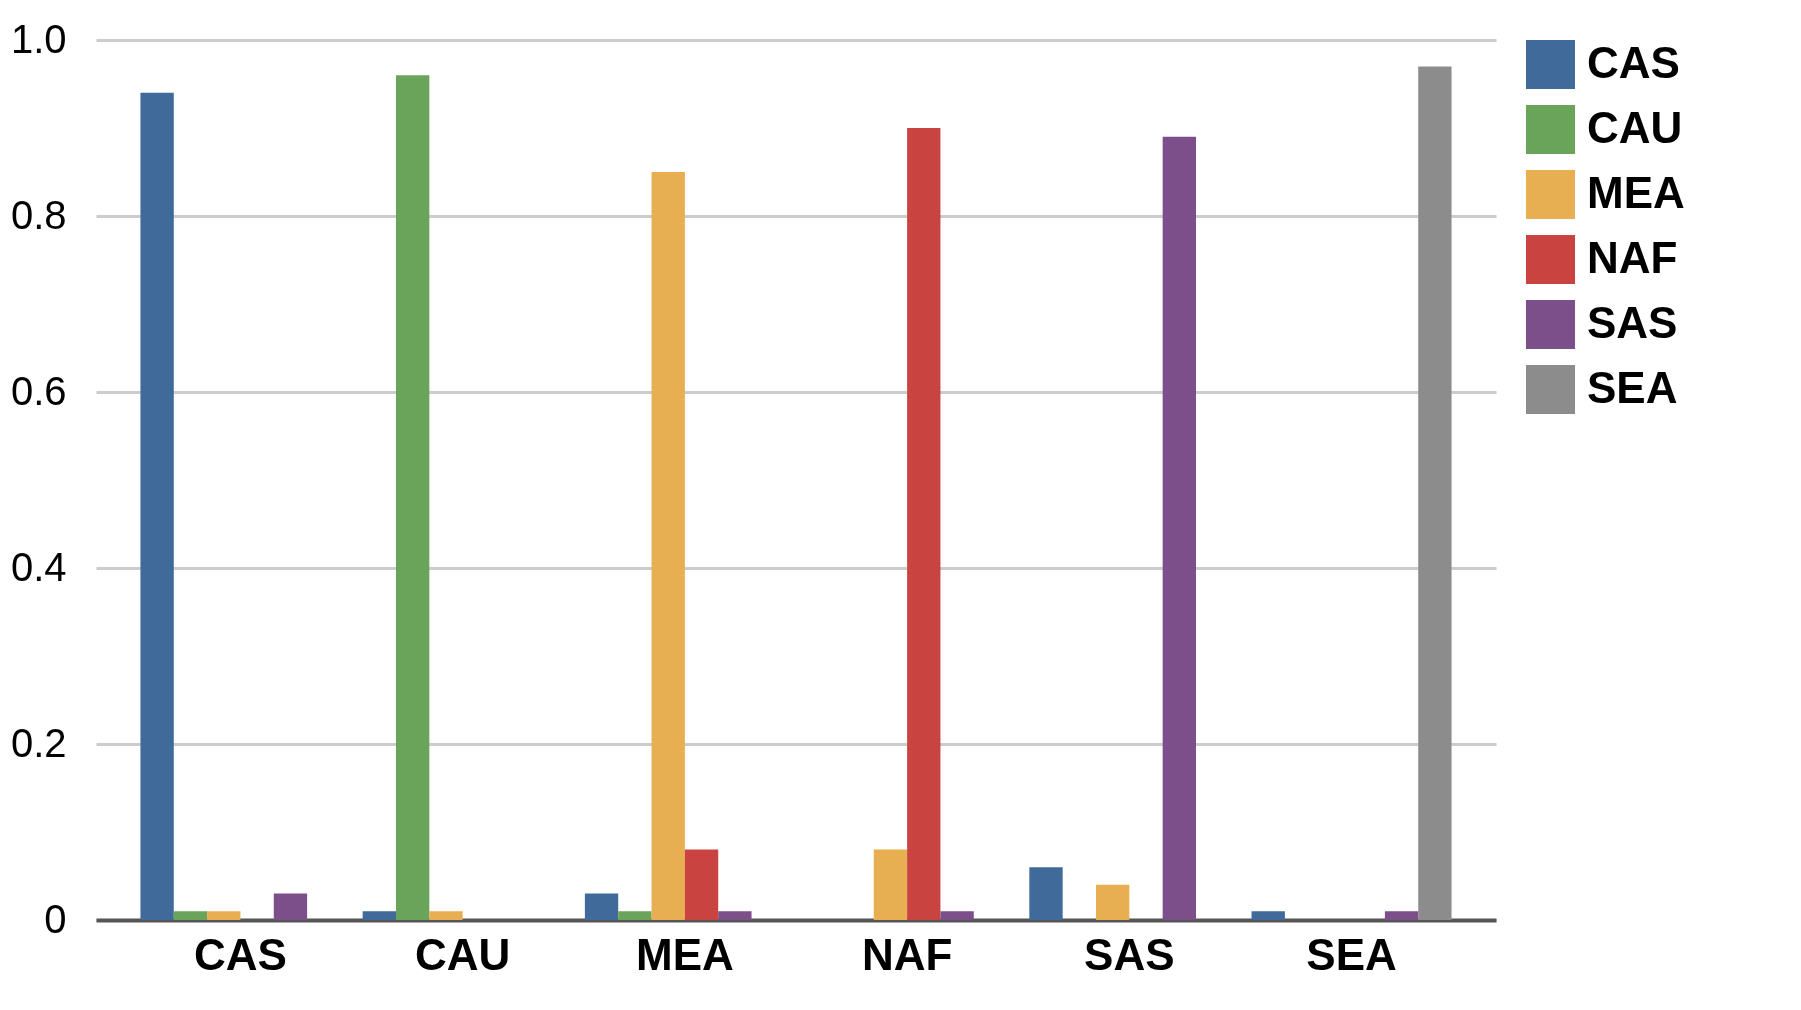 The image size is (1801, 1010). Describe the element at coordinates (1632, 257) in the screenshot. I see `legend-label: NAF` at that location.